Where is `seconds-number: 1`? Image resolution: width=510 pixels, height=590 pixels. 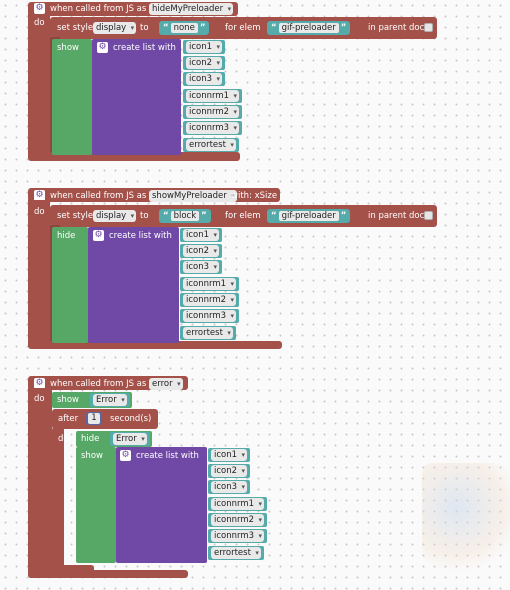
seconds-number: 1 is located at coordinates (94, 418).